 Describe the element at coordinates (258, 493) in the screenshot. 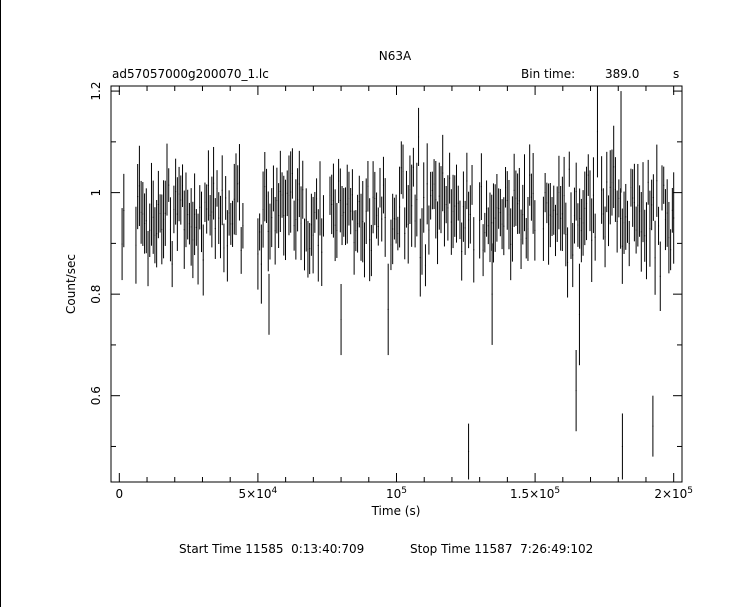

I see `x-tick-label: 5×104` at that location.